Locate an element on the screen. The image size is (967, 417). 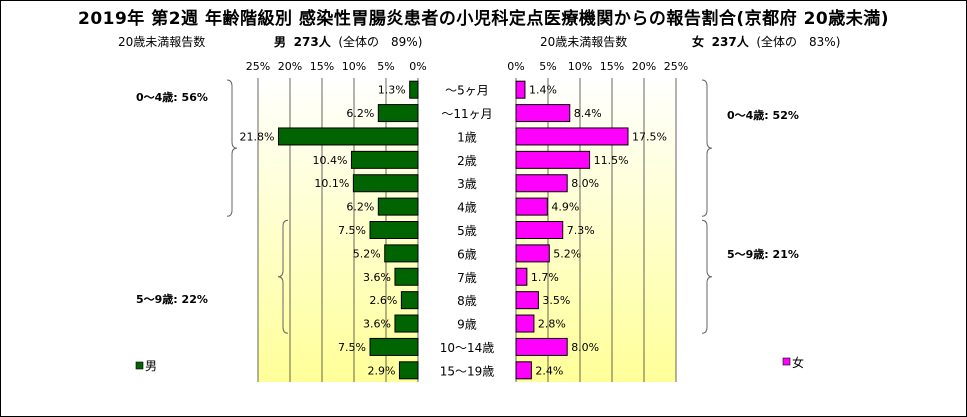
male-value-label: 2.6% is located at coordinates (383, 300).